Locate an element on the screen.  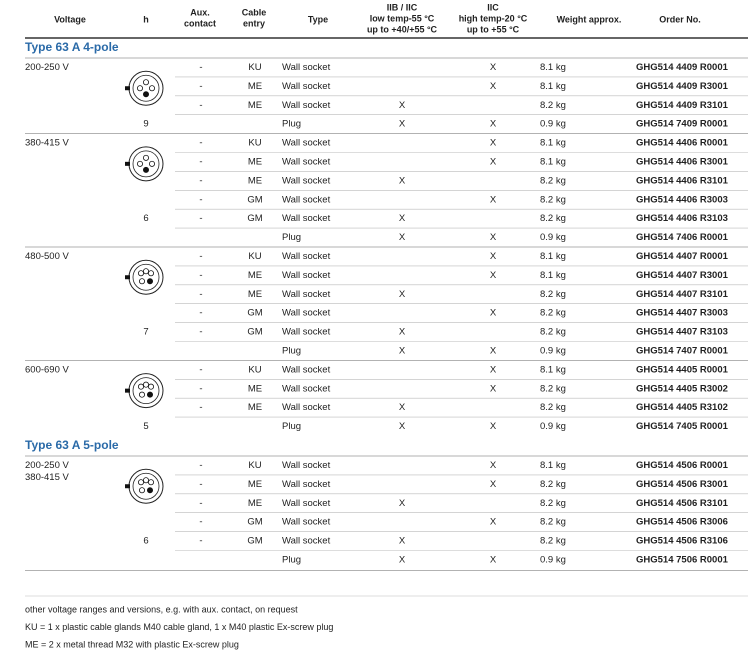
cell-order: GHG514 7407 R0001 is located at coordinates (682, 350).